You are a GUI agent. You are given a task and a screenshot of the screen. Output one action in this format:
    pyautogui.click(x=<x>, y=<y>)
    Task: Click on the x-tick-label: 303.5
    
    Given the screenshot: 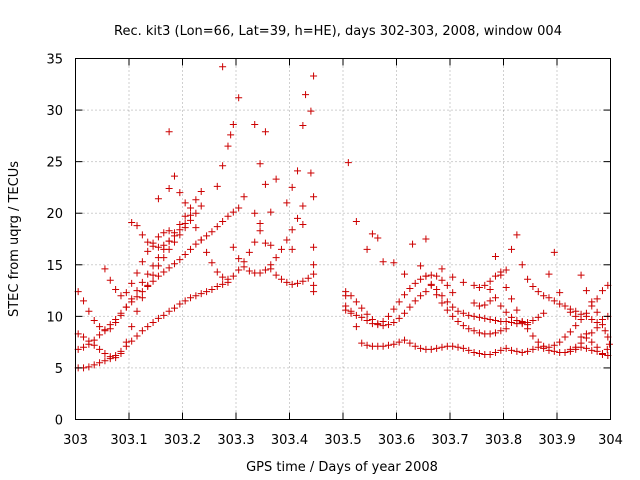 What is the action you would take?
    pyautogui.click(x=342, y=440)
    